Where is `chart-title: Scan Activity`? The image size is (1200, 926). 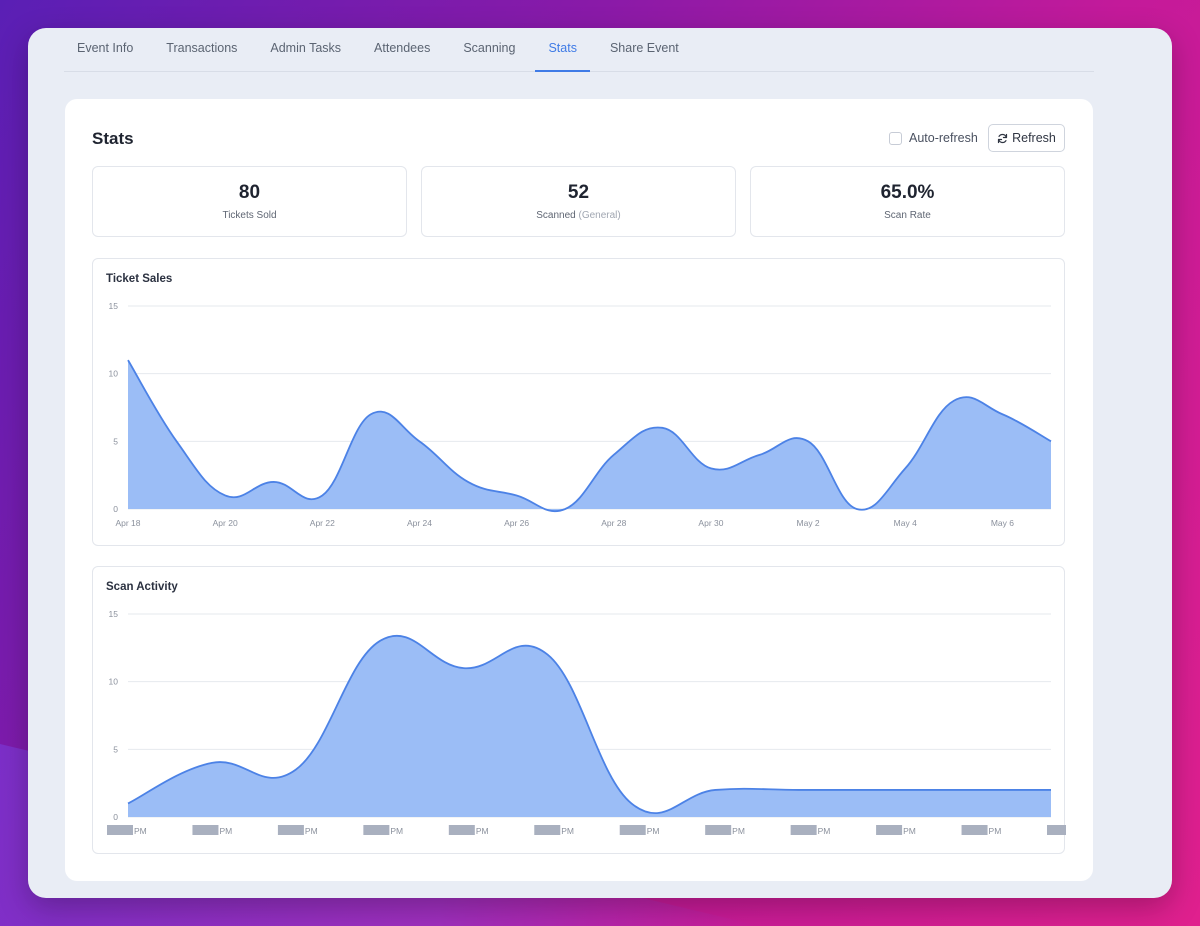 chart-title: Scan Activity is located at coordinates (142, 587).